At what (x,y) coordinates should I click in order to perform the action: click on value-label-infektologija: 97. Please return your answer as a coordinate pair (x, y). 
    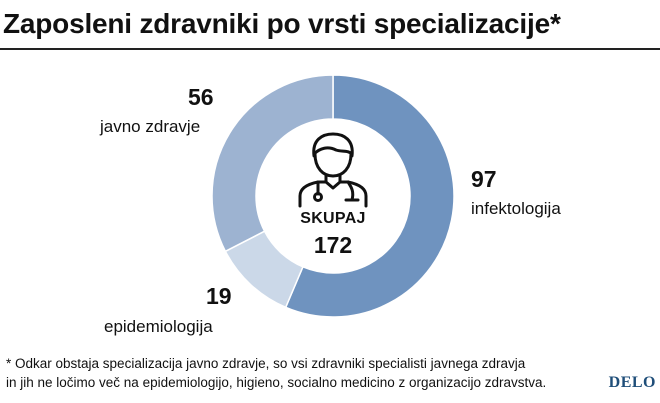
    Looking at the image, I should click on (484, 179).